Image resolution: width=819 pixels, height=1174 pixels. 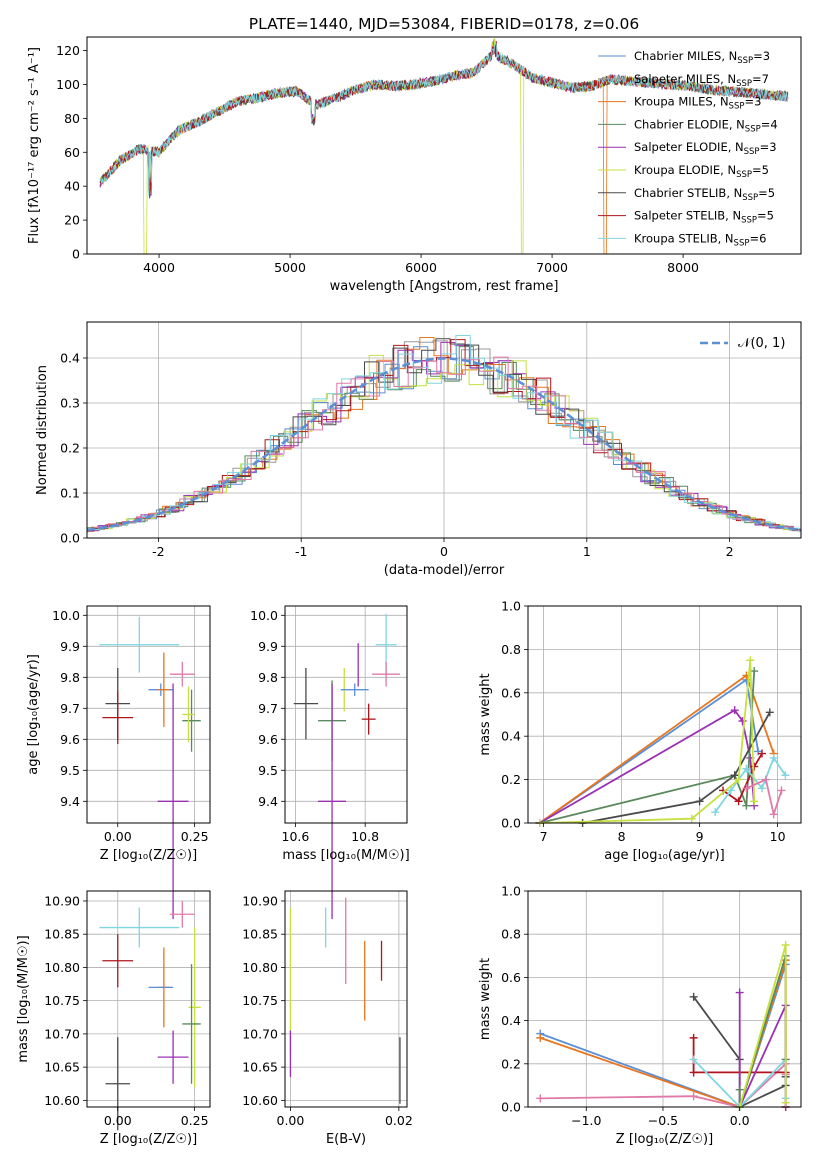 I want to click on y-tick-label: 10.60, so click(x=260, y=1100).